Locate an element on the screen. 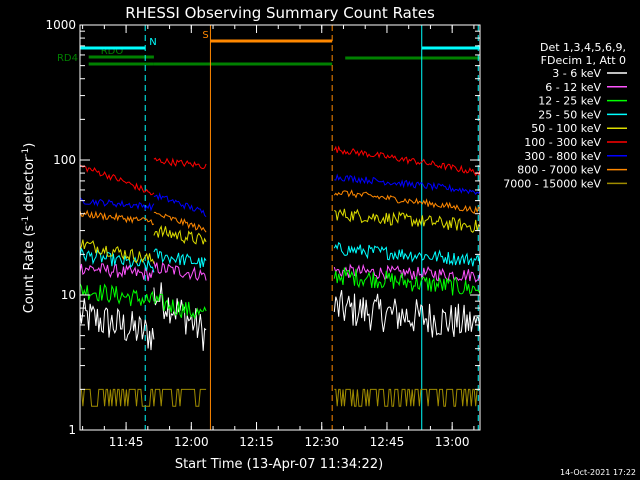 Image resolution: width=640 pixels, height=480 pixels. chart-title: RHESSI Observing Summary Count Rates is located at coordinates (280, 13).